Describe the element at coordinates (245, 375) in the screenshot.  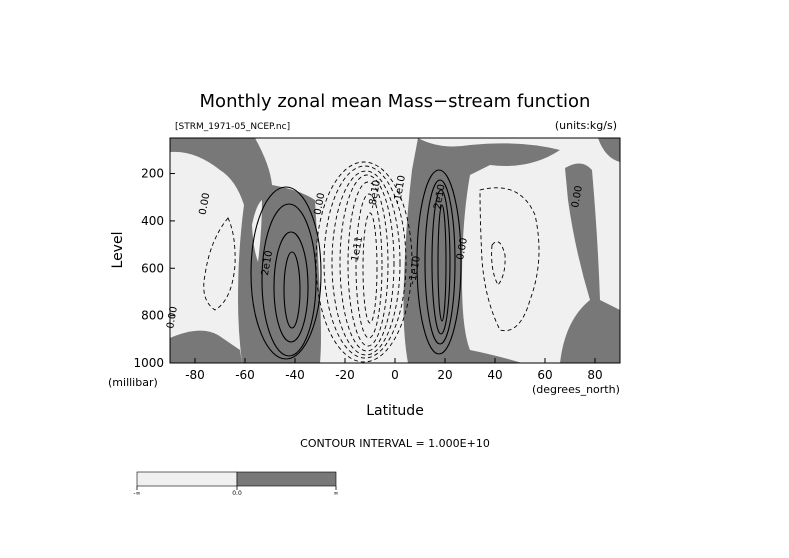
I see `x-tick-label: -60` at that location.